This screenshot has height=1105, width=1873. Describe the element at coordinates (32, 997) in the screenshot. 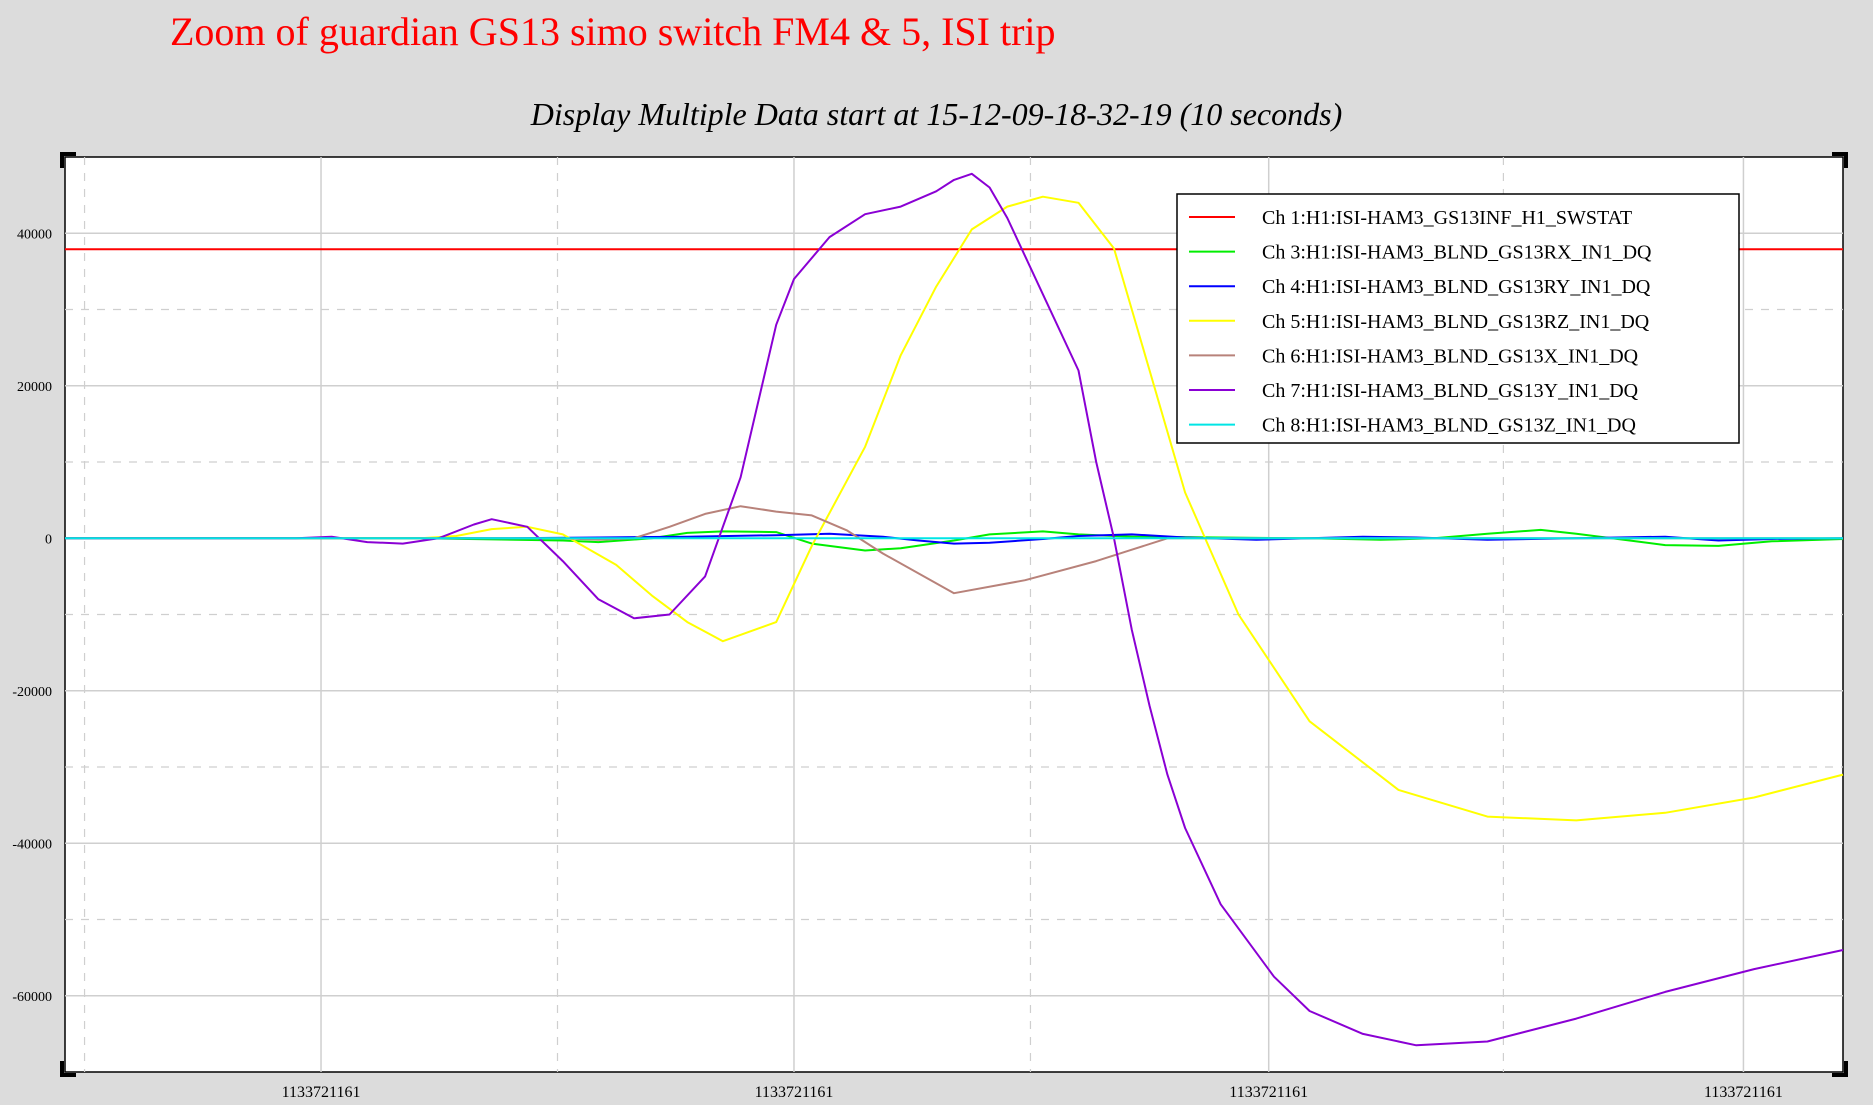

I see `y-tick-label: -60000` at that location.